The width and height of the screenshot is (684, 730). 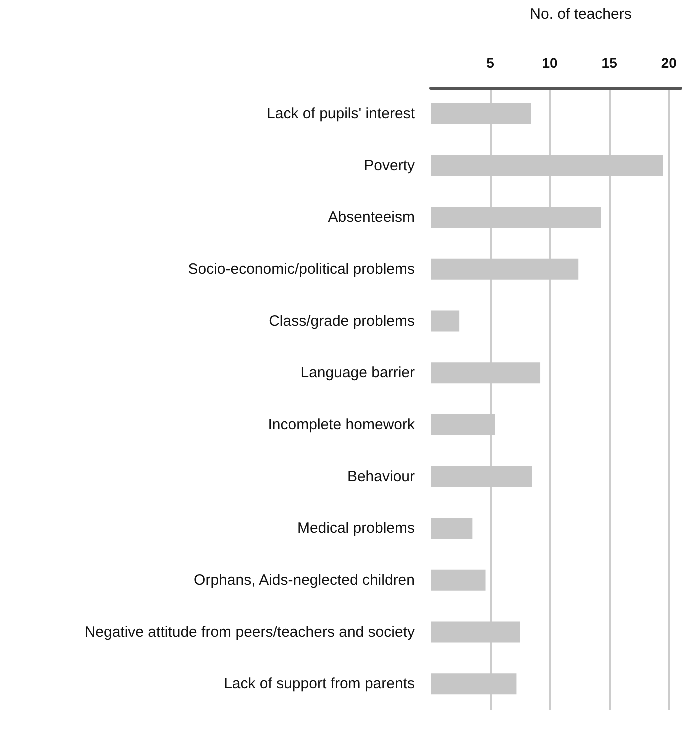 I want to click on y-tick-label: Class/grade problems, so click(x=342, y=321).